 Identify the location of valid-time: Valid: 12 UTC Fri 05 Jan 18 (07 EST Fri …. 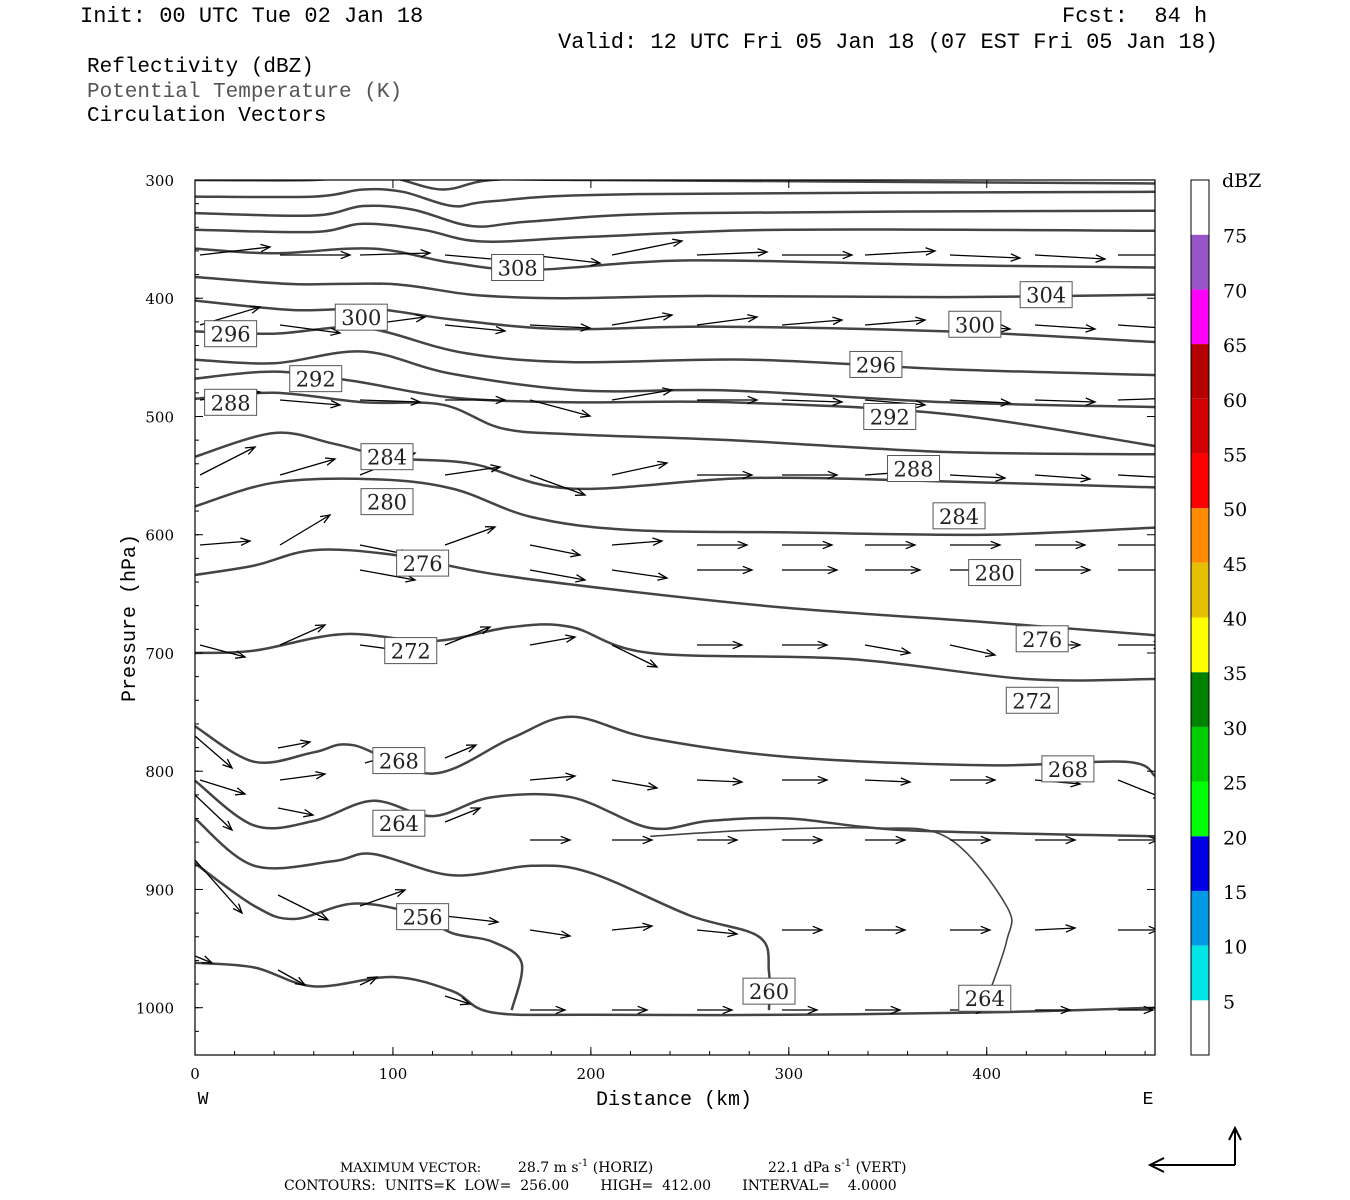
(888, 42).